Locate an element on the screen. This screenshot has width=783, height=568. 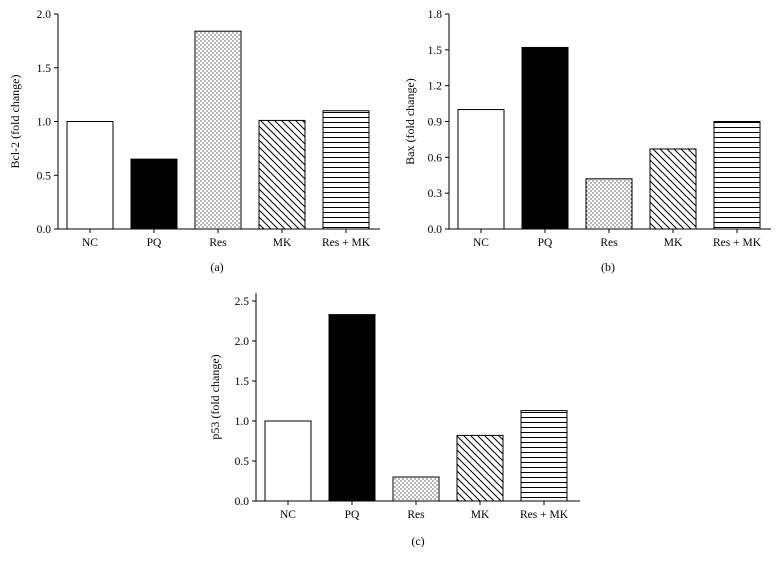
panel-label: (b) is located at coordinates (608, 267).